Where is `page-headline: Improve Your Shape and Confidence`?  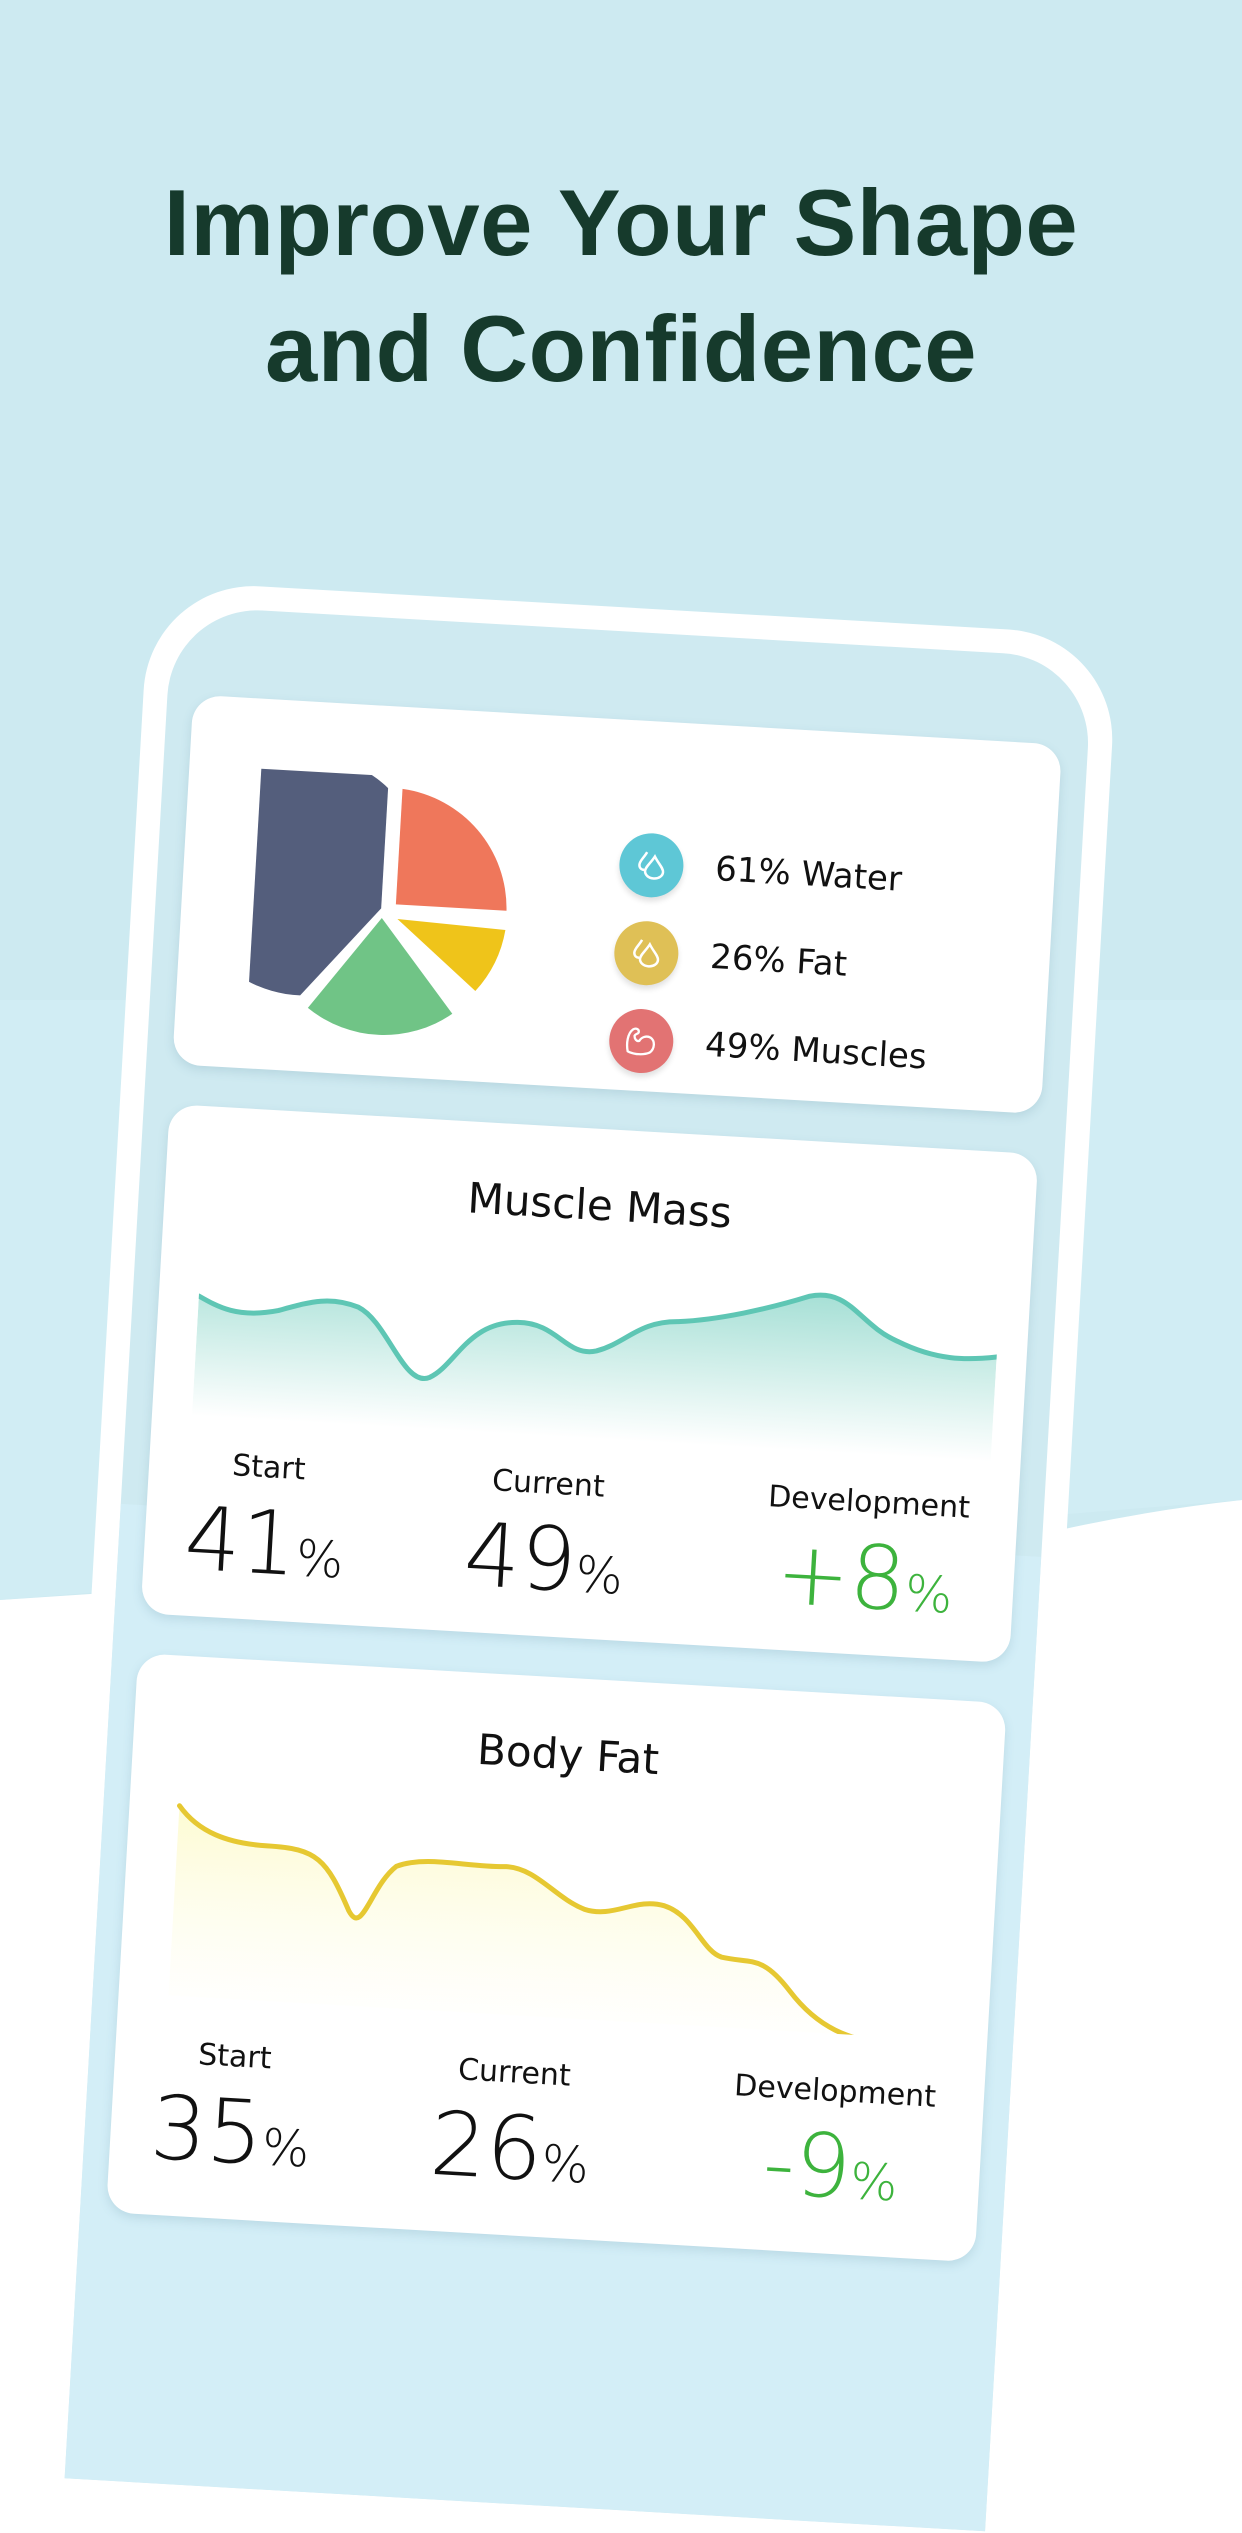 page-headline: Improve Your Shape and Confidence is located at coordinates (621, 286).